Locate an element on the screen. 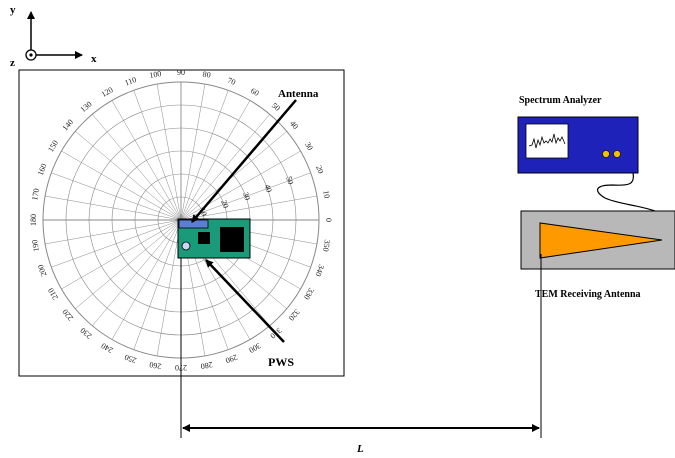 The height and width of the screenshot is (458, 675). angle-tick-label: 280 is located at coordinates (206, 365).